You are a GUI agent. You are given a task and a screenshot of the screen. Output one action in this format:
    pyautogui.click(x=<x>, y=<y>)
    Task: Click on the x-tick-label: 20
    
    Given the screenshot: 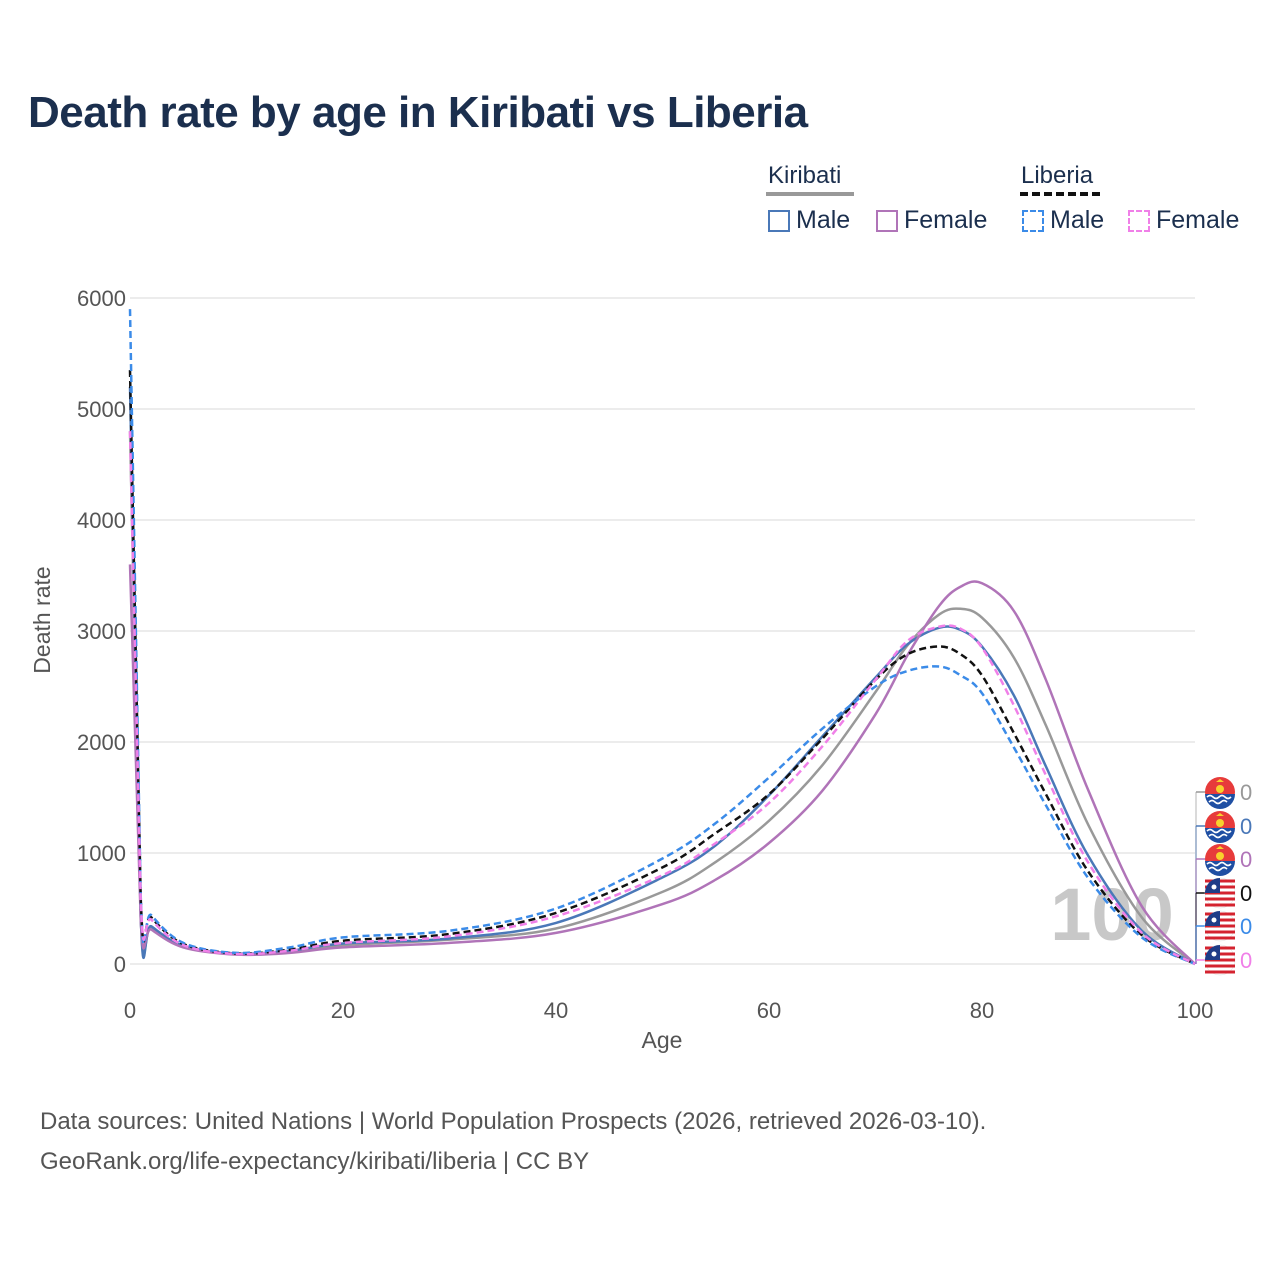 What is the action you would take?
    pyautogui.click(x=343, y=1010)
    